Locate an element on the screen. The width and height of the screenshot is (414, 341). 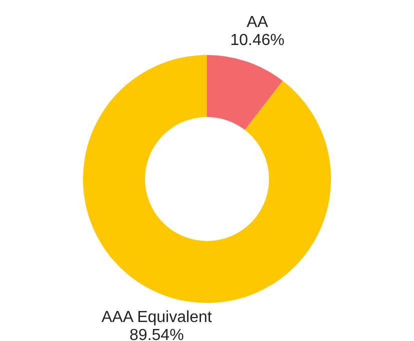
slice-label: AAA Equivalent is located at coordinates (157, 317).